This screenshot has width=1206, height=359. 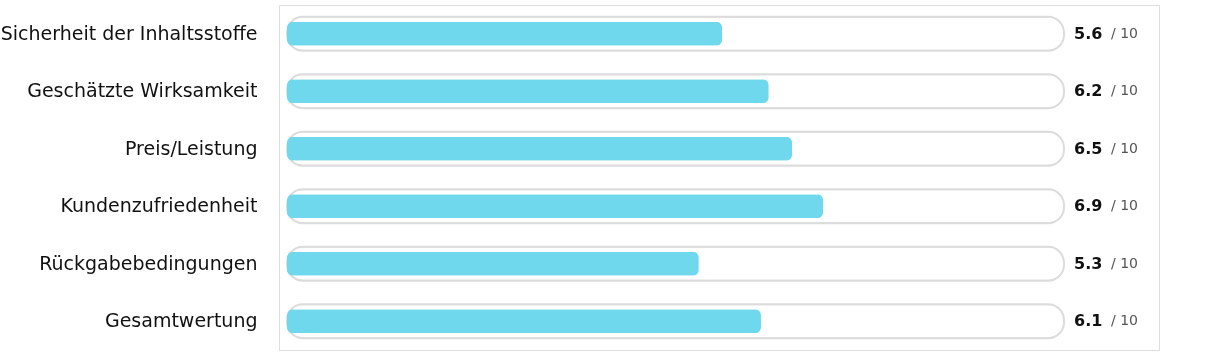 What do you see at coordinates (1088, 206) in the screenshot?
I see `data-label: 6.9` at bounding box center [1088, 206].